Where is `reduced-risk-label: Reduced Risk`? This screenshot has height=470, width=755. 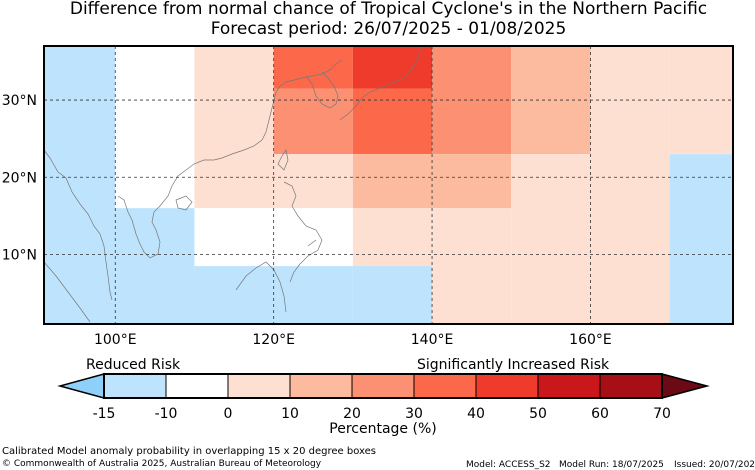 reduced-risk-label: Reduced Risk is located at coordinates (133, 365).